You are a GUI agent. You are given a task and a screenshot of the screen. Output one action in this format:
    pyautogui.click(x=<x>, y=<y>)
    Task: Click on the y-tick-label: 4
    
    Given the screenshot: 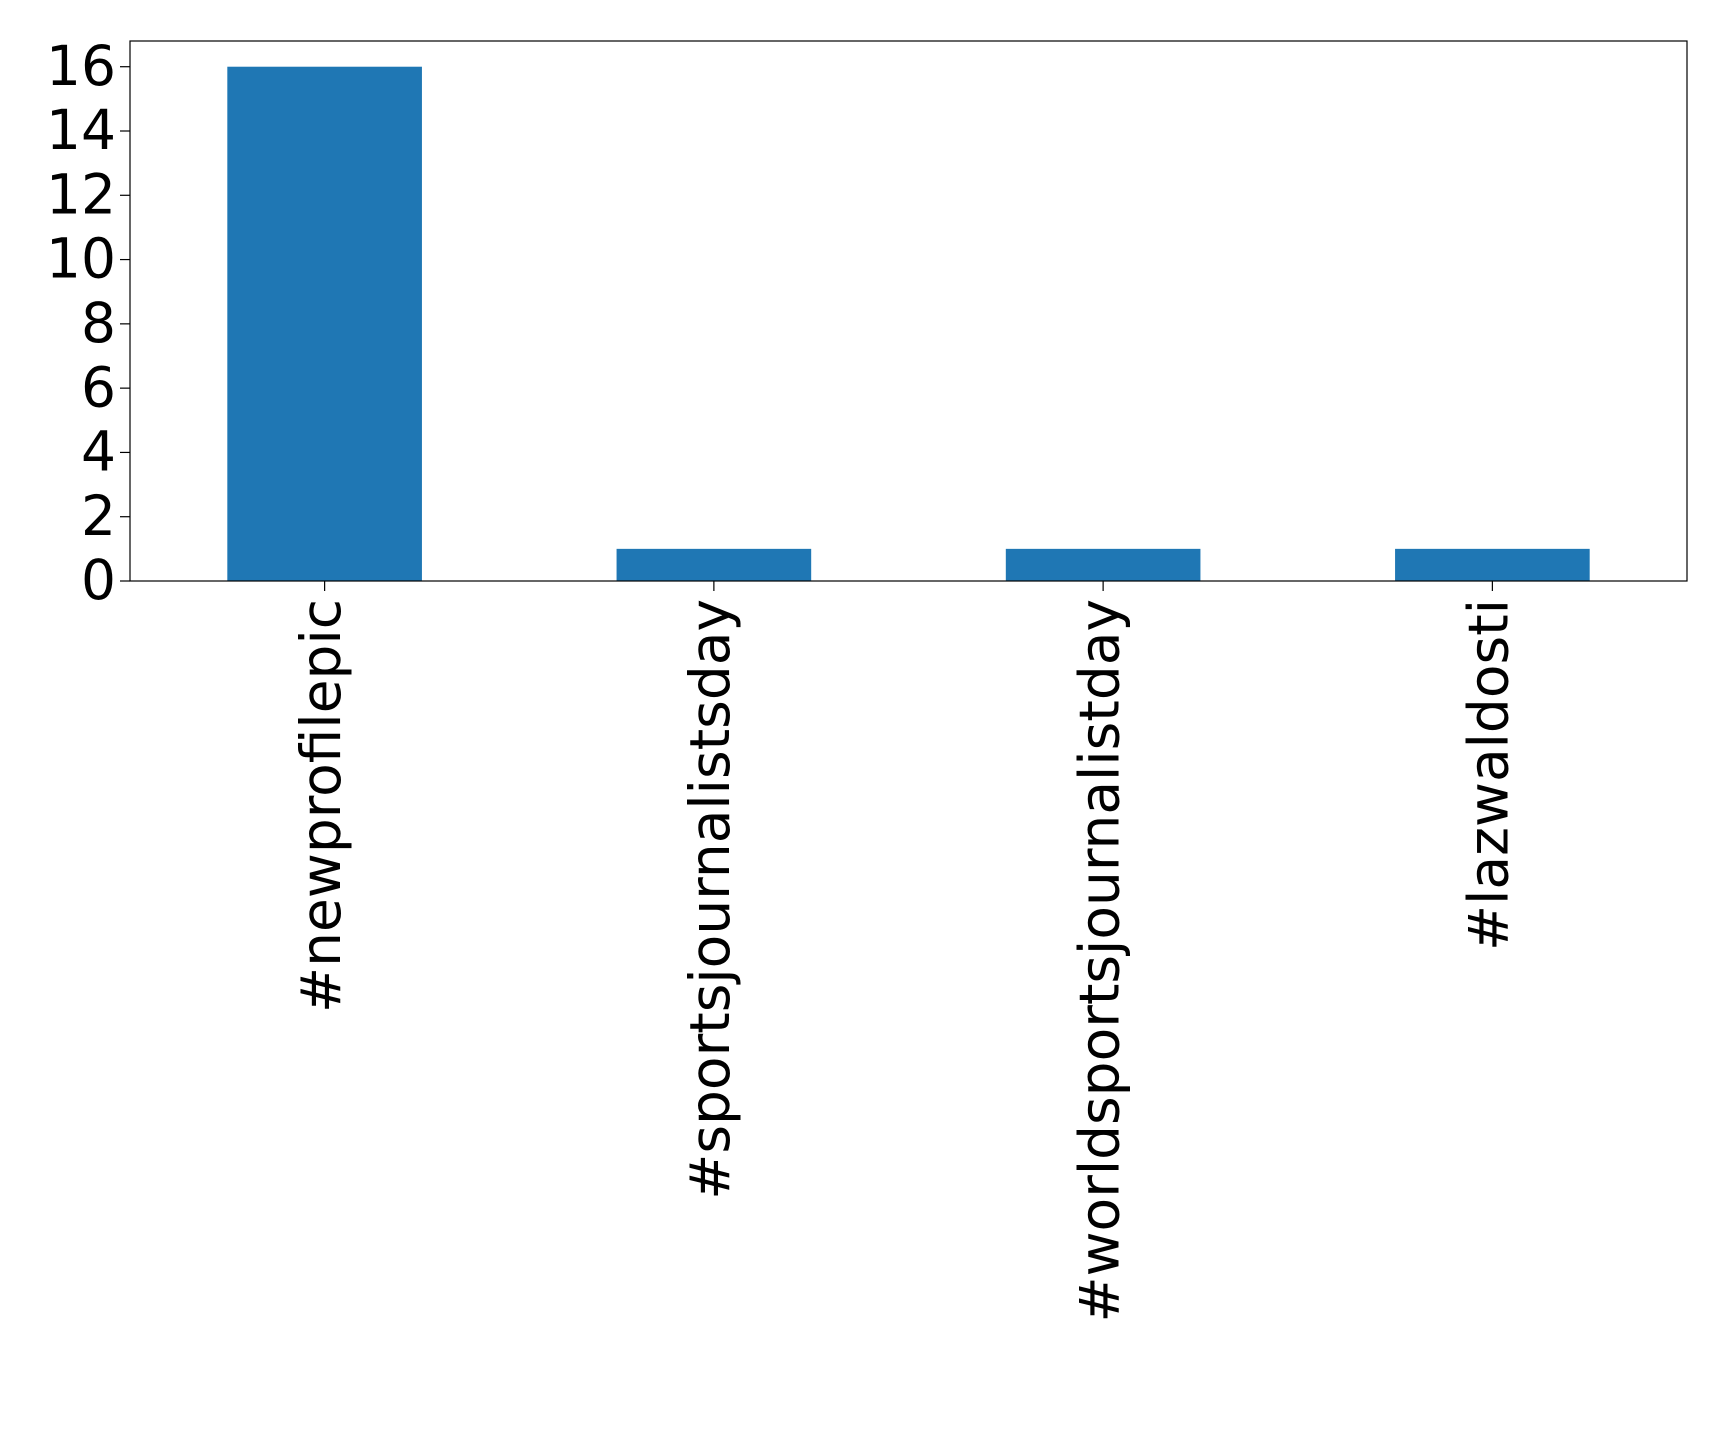 What is the action you would take?
    pyautogui.click(x=98, y=452)
    